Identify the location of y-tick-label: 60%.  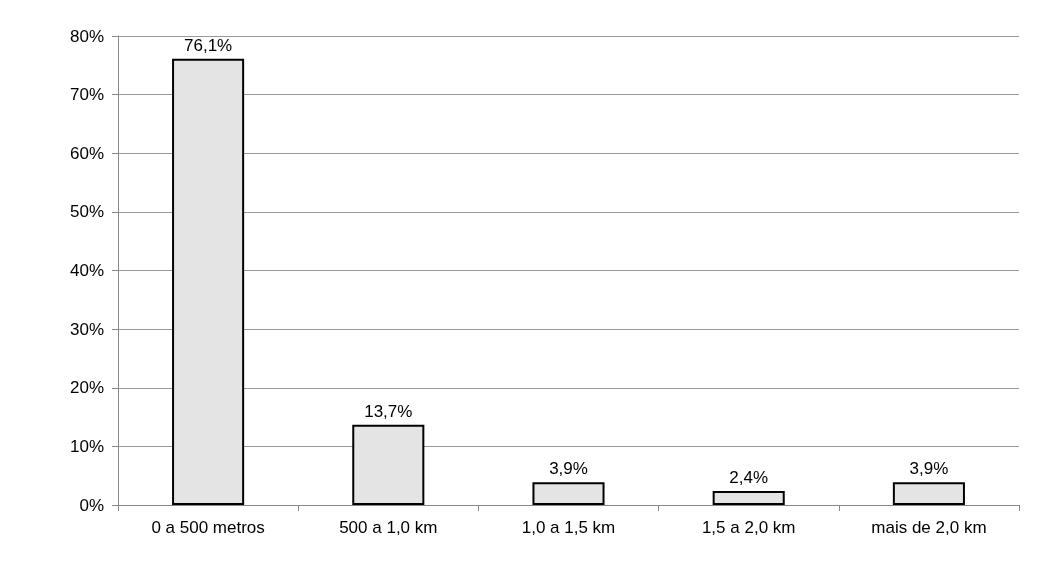
(86, 153).